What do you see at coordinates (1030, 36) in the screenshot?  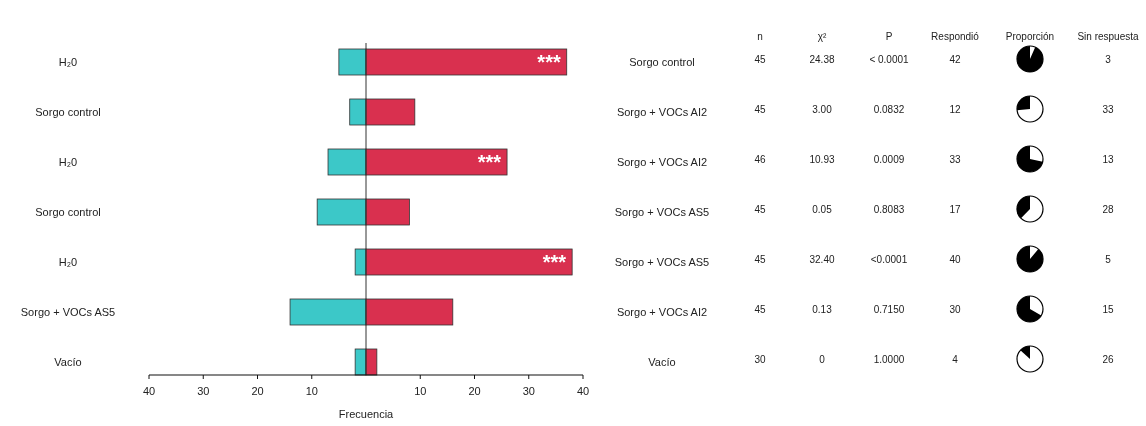 I see `category-label: Proporción` at bounding box center [1030, 36].